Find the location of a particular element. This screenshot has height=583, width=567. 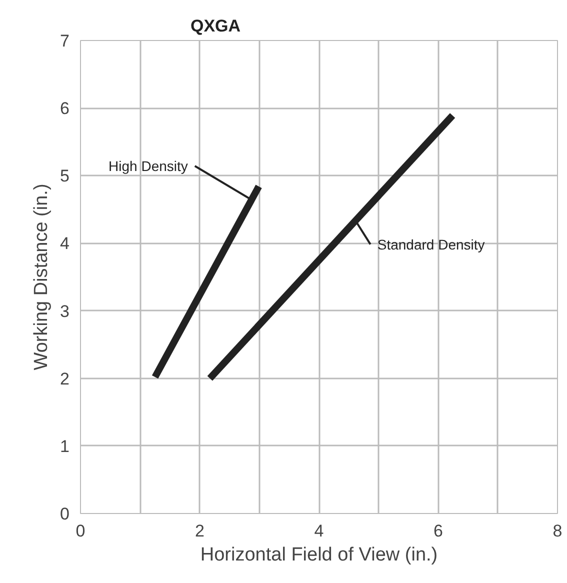

text: High Density is located at coordinates (148, 166).